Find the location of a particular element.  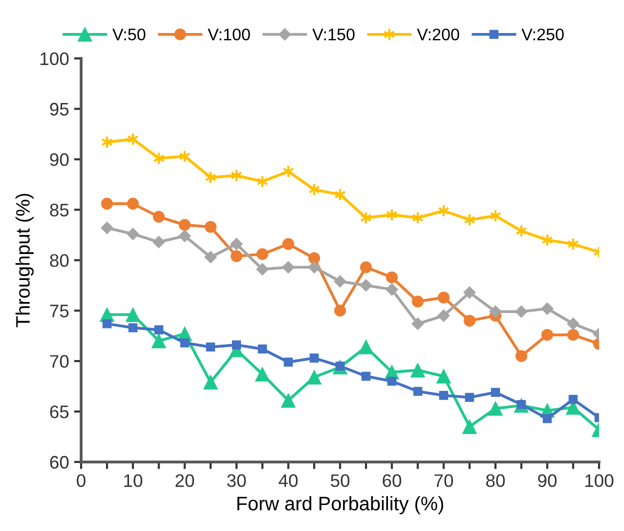

y-tick-label: 70 is located at coordinates (59, 361).